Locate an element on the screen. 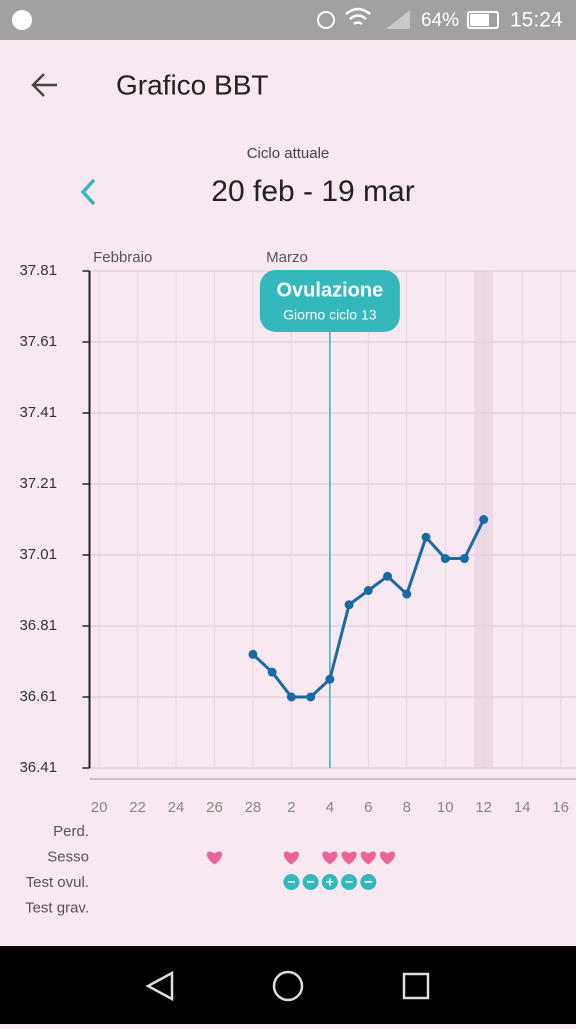 The height and width of the screenshot is (1029, 576). x-tick-label: 22 is located at coordinates (137, 807).